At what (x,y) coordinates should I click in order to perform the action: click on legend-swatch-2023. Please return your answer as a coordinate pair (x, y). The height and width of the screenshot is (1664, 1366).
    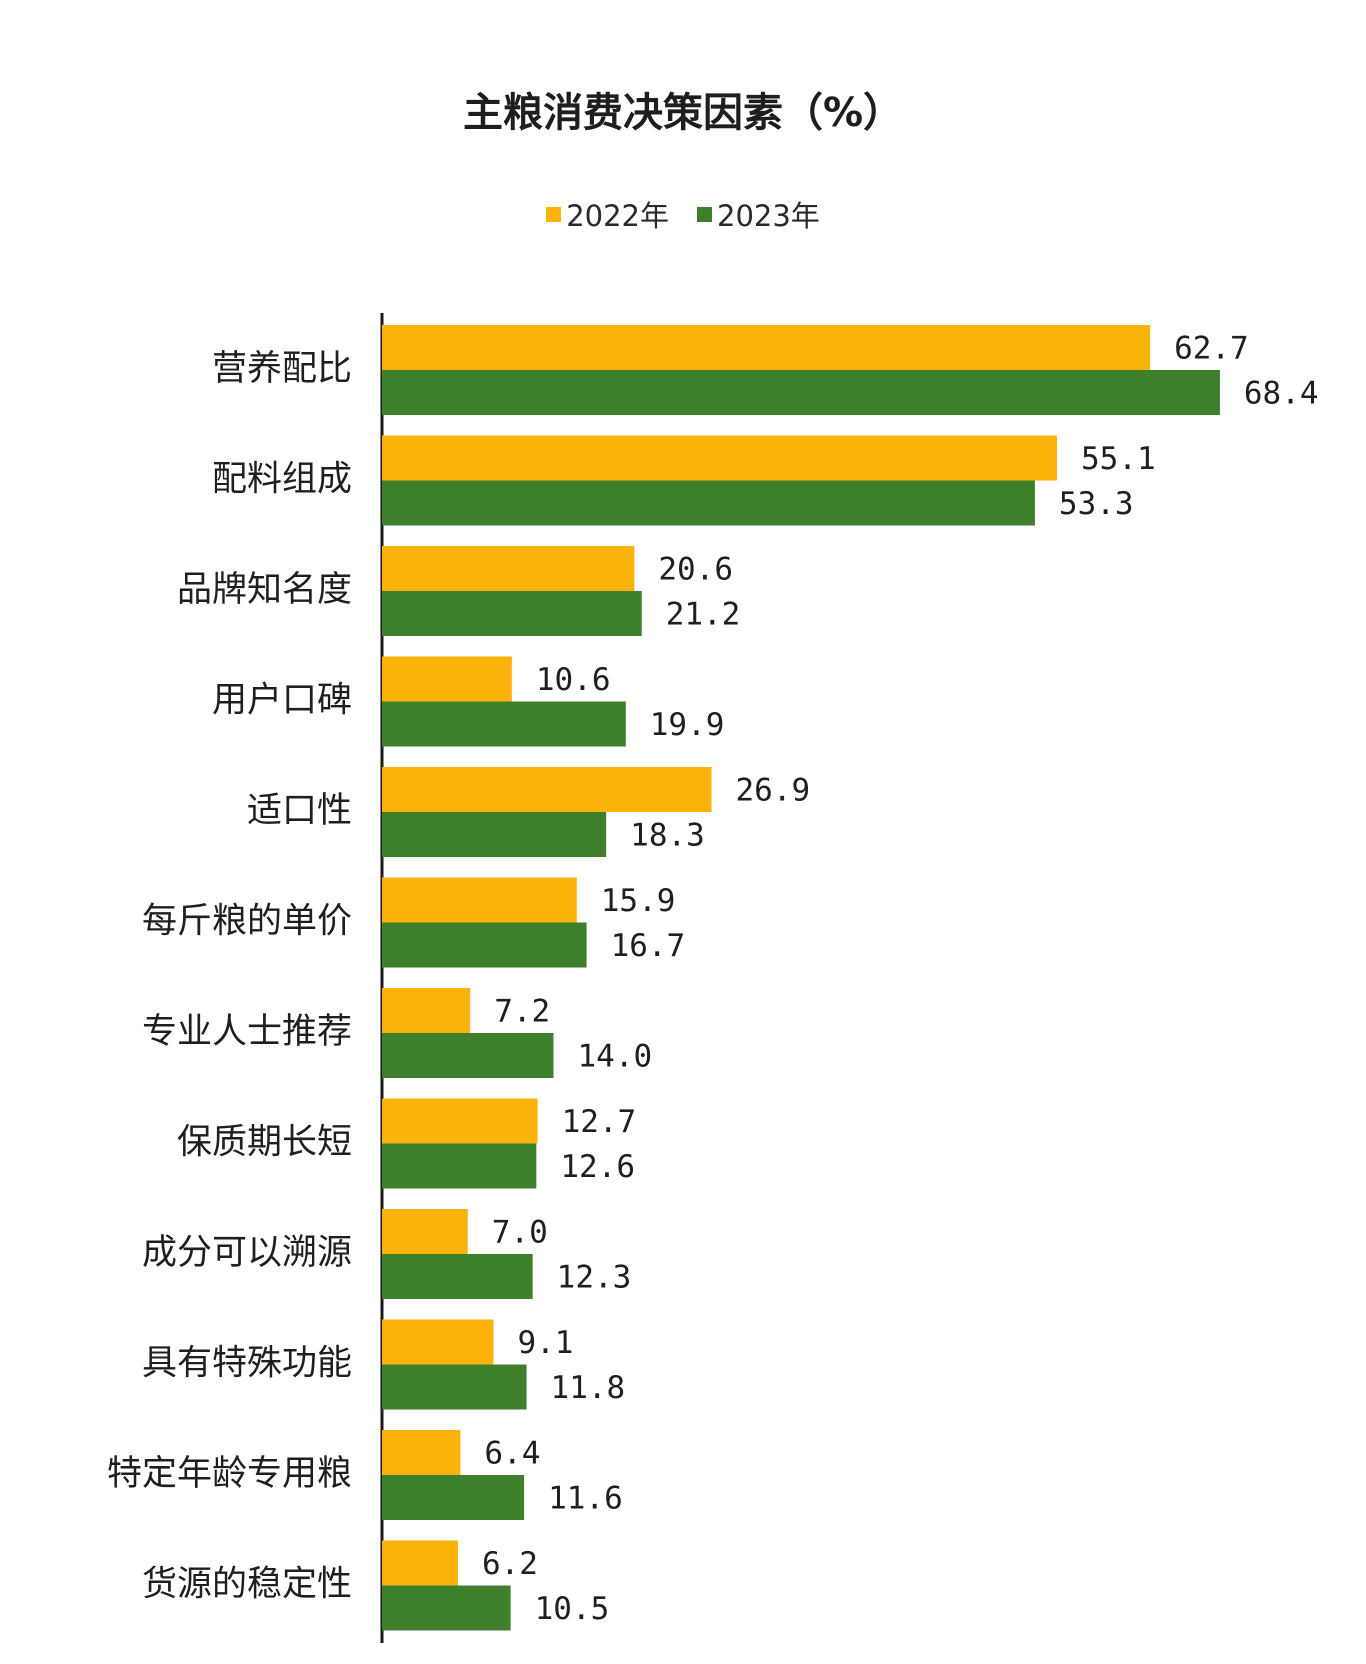
    Looking at the image, I should click on (704, 214).